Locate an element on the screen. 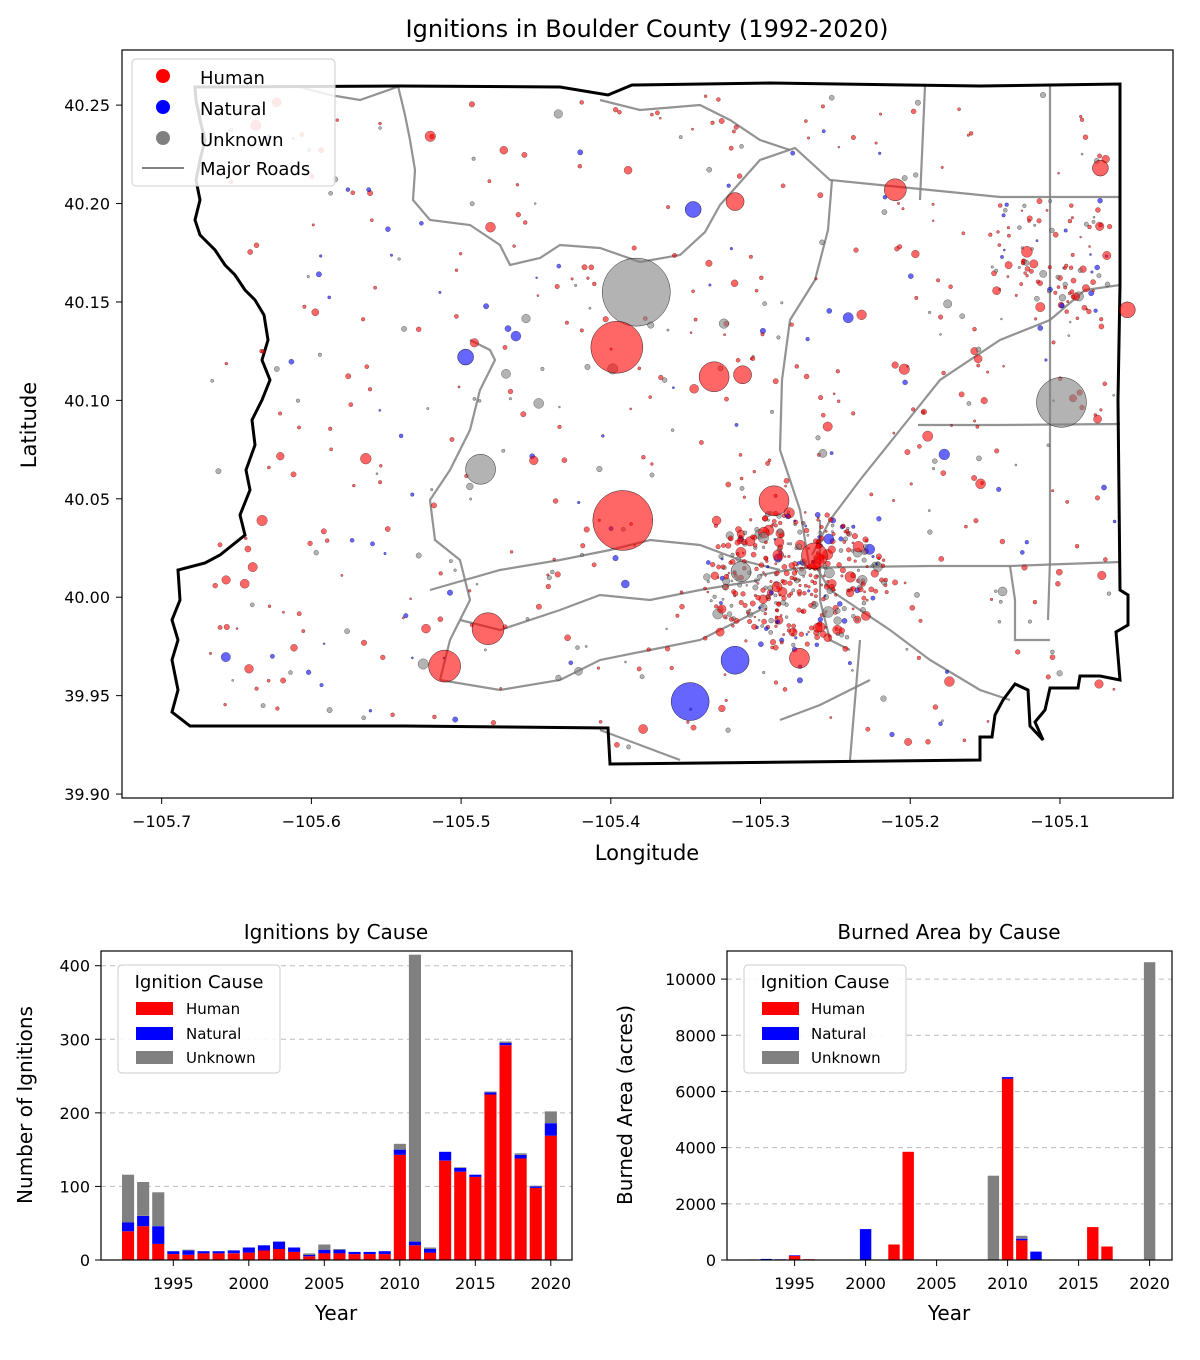  ignitions-axes-border is located at coordinates (336, 1105).